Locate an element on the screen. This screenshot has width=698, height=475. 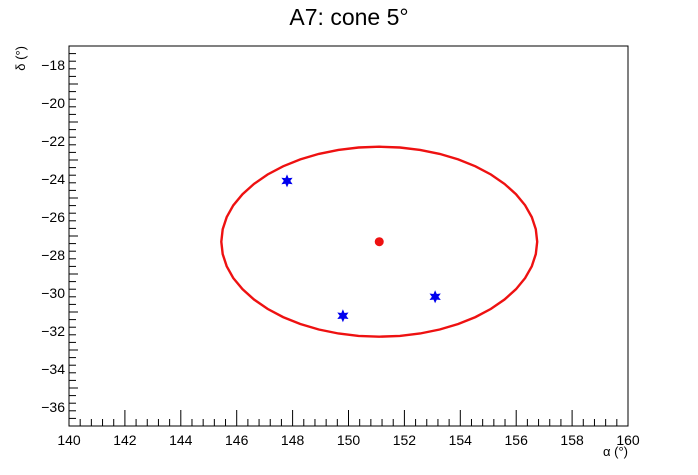
y-tick-label: −22 is located at coordinates (53, 141).